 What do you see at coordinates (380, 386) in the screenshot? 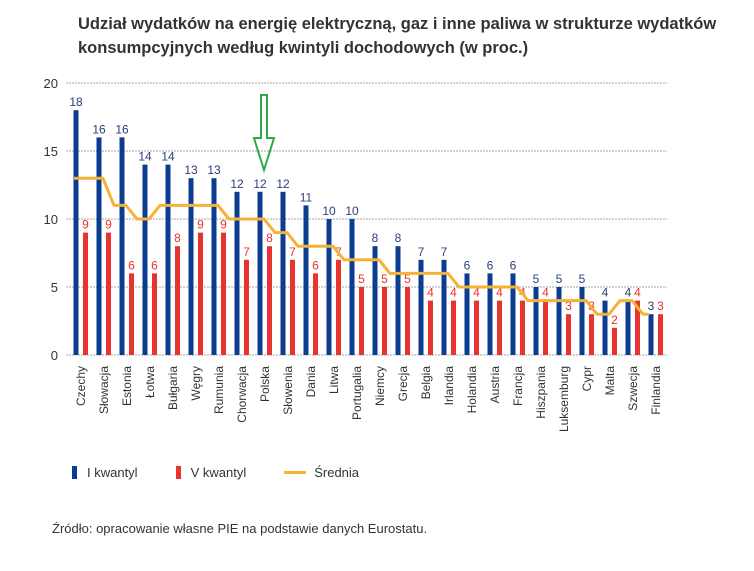
I see `x-tick-label: Niemcy` at bounding box center [380, 386].